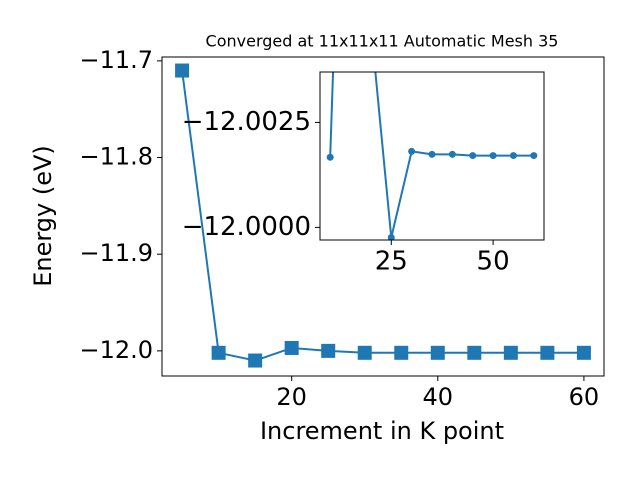 The width and height of the screenshot is (640, 480). What do you see at coordinates (391, 262) in the screenshot?
I see `x-tick-label: 25` at bounding box center [391, 262].